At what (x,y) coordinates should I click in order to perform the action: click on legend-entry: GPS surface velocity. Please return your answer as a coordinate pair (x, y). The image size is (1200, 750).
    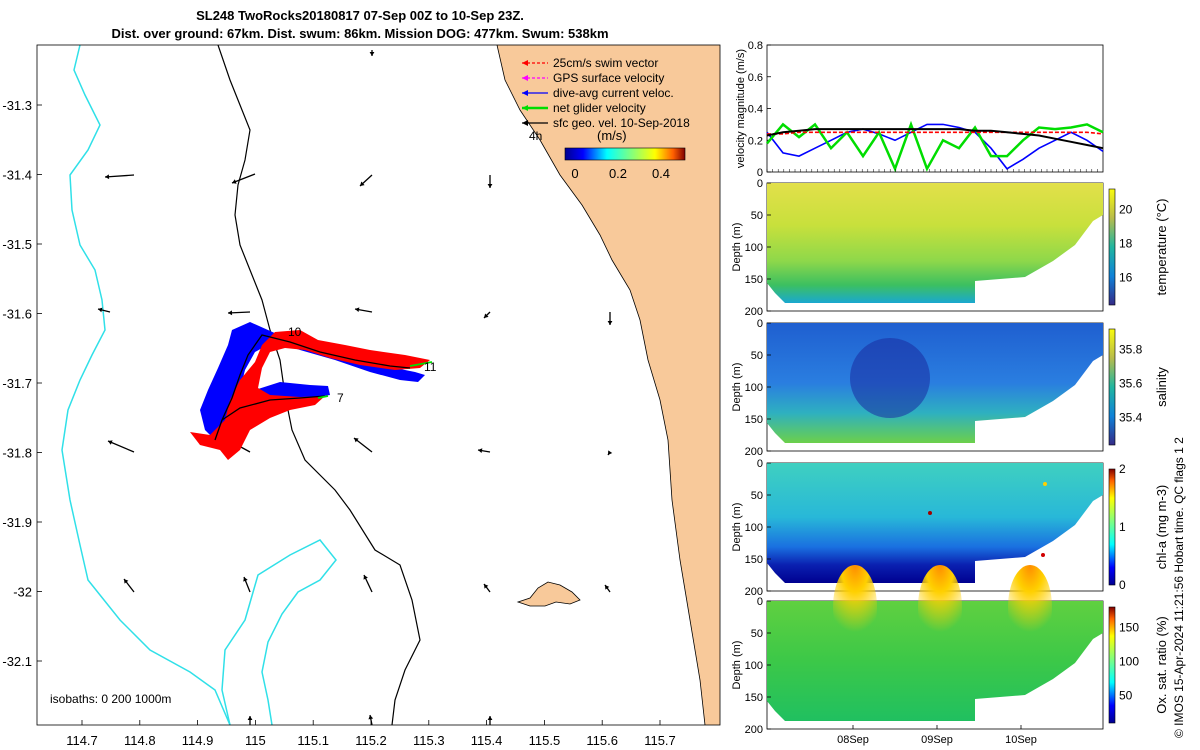
    Looking at the image, I should click on (608, 78).